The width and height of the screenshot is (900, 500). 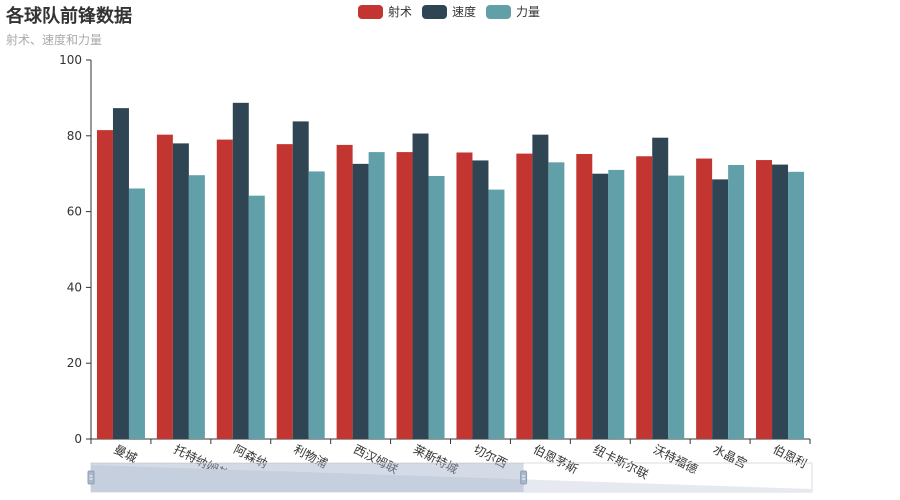 What do you see at coordinates (556, 300) in the screenshot?
I see `bar-力量-伯恩茅斯` at bounding box center [556, 300].